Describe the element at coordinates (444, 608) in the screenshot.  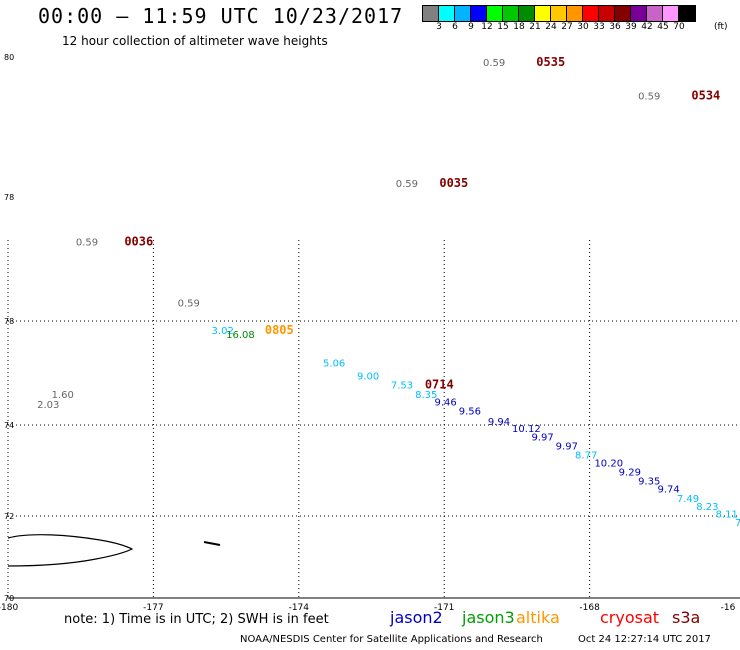
I see `lon-tick-label: -171` at that location.